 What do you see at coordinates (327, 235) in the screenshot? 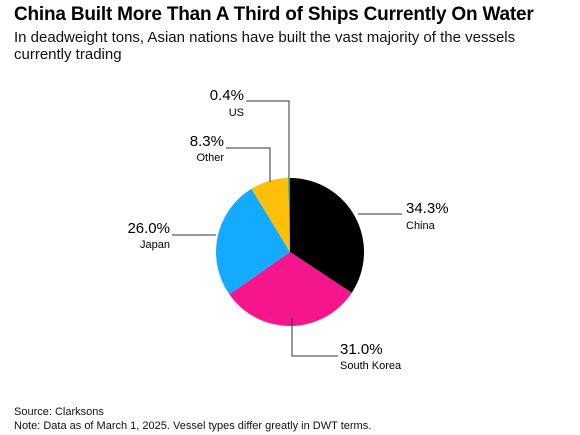
I see `pie-slice-china` at bounding box center [327, 235].